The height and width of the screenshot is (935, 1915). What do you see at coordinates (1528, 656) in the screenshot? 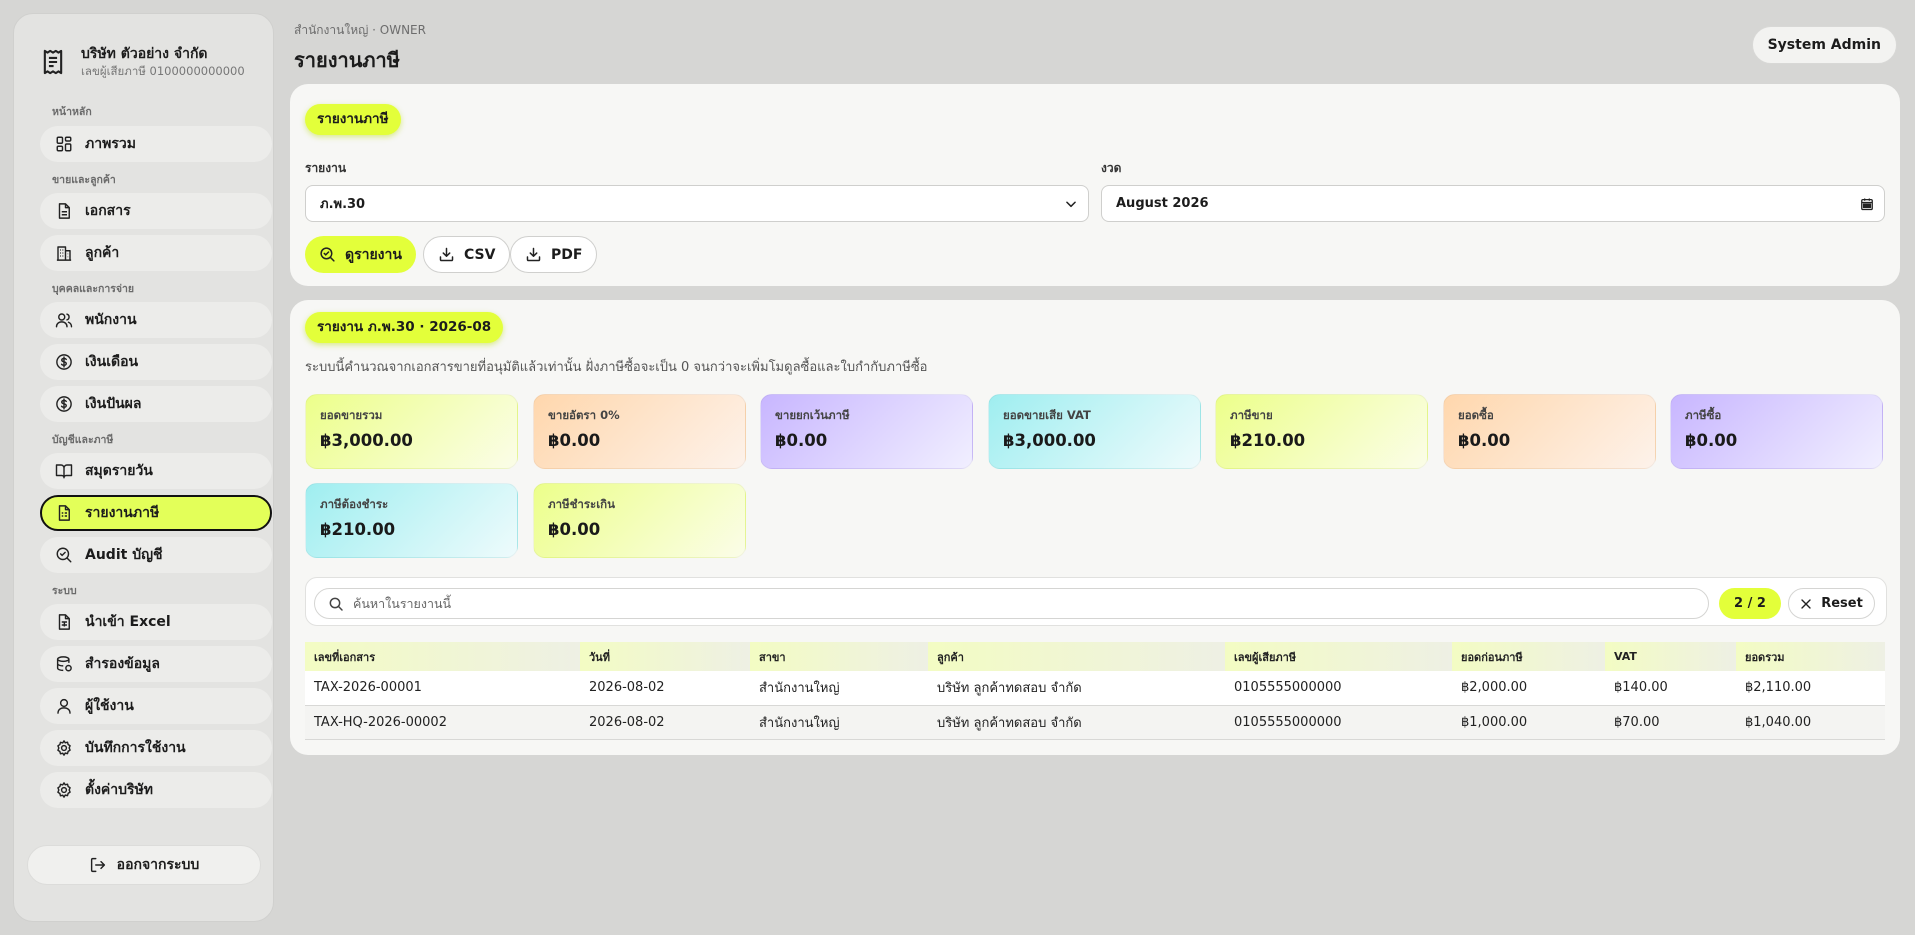
I see `column-header: ยอดก่อนภาษี` at bounding box center [1528, 656].